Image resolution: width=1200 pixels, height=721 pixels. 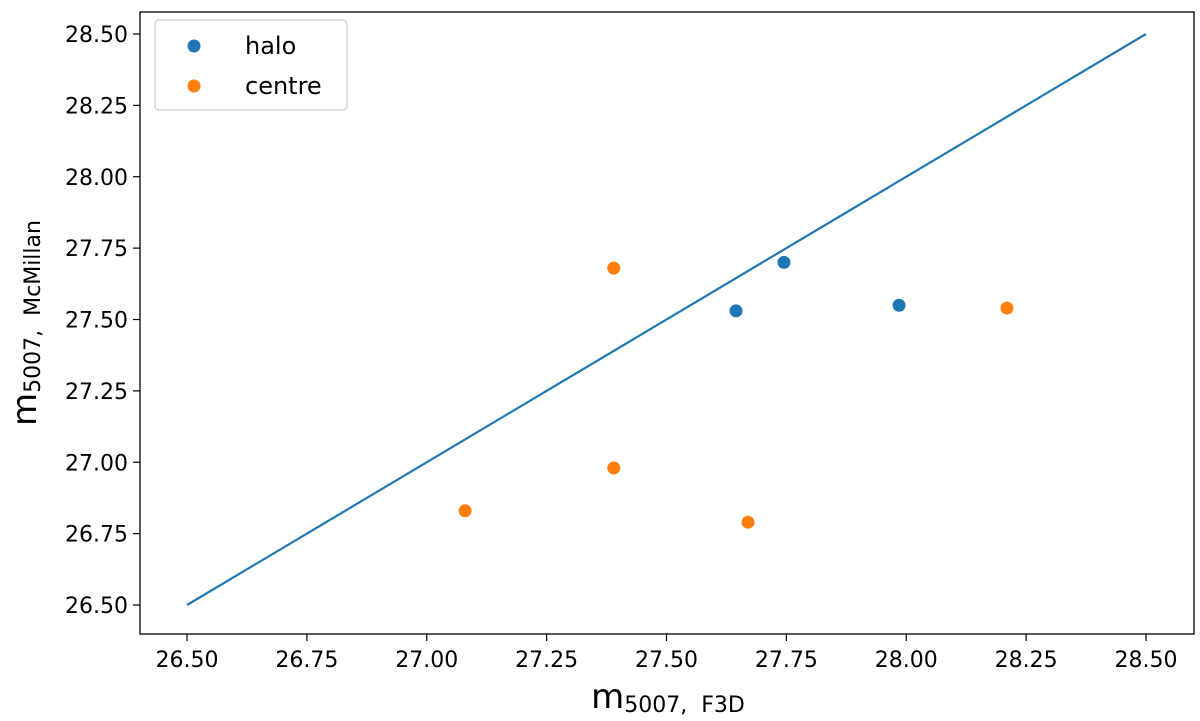 I want to click on x-tick-label: 26.50, so click(x=187, y=660).